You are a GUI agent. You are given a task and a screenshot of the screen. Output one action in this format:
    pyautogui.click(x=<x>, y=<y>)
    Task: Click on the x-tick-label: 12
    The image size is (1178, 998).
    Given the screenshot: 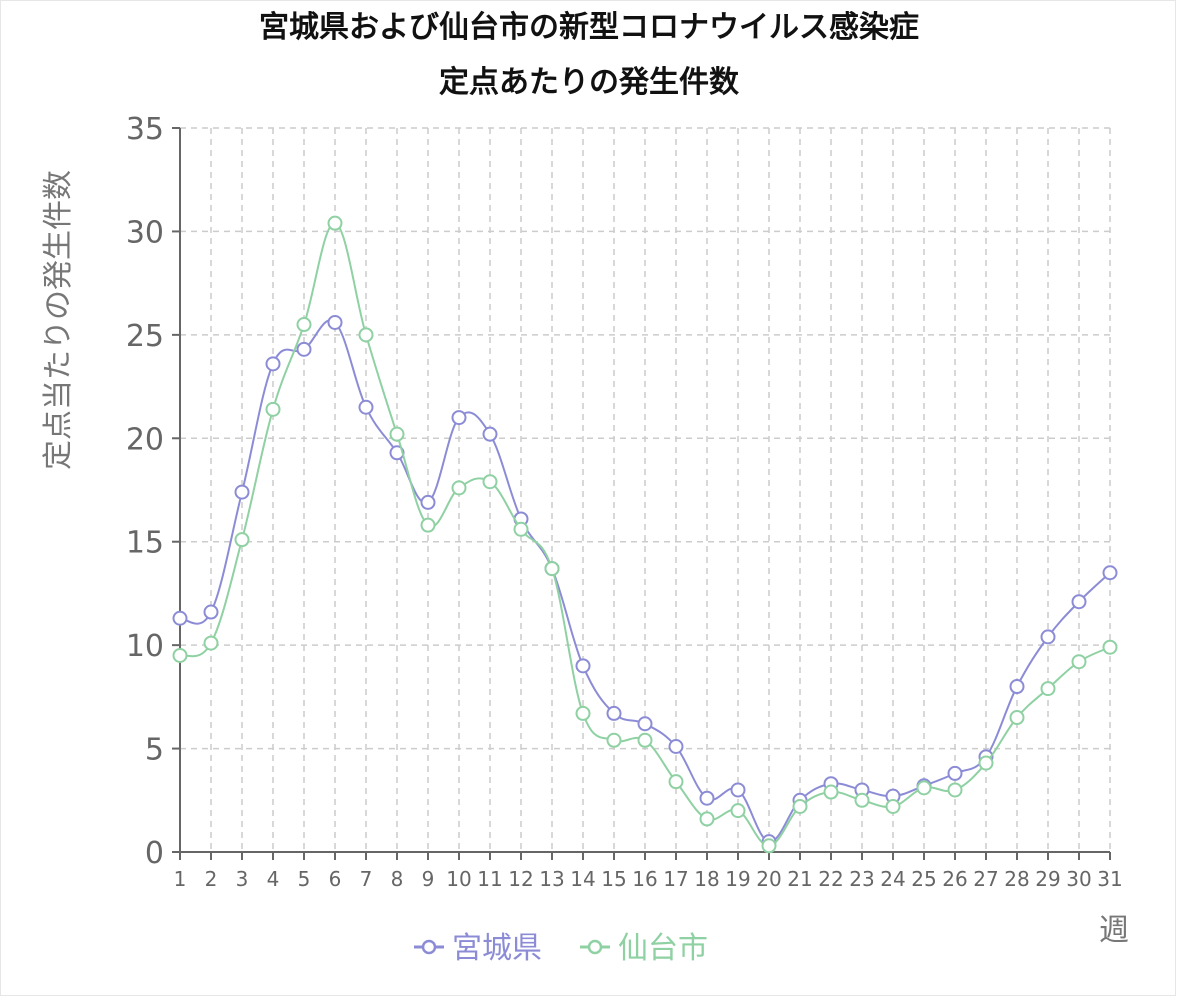 What is the action you would take?
    pyautogui.click(x=520, y=879)
    